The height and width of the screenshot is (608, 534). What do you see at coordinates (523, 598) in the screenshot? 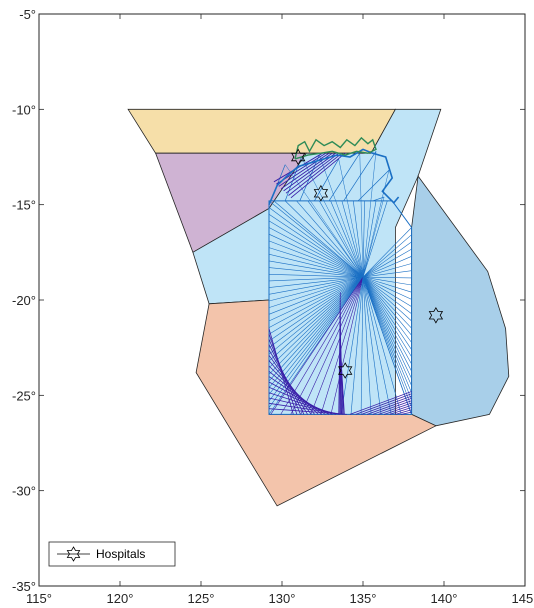
I see `x-tick-label: 145°` at bounding box center [523, 598].